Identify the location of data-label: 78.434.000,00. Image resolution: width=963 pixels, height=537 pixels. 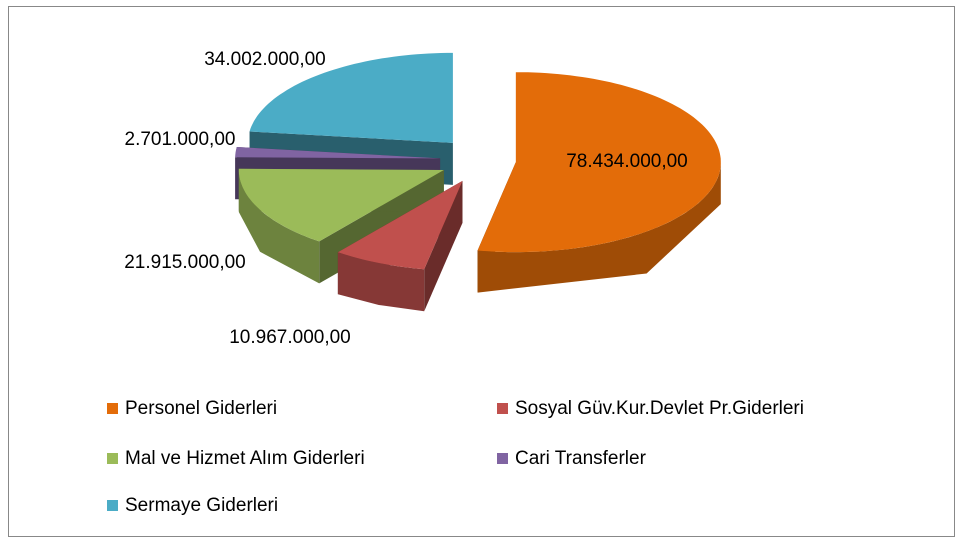
(627, 161).